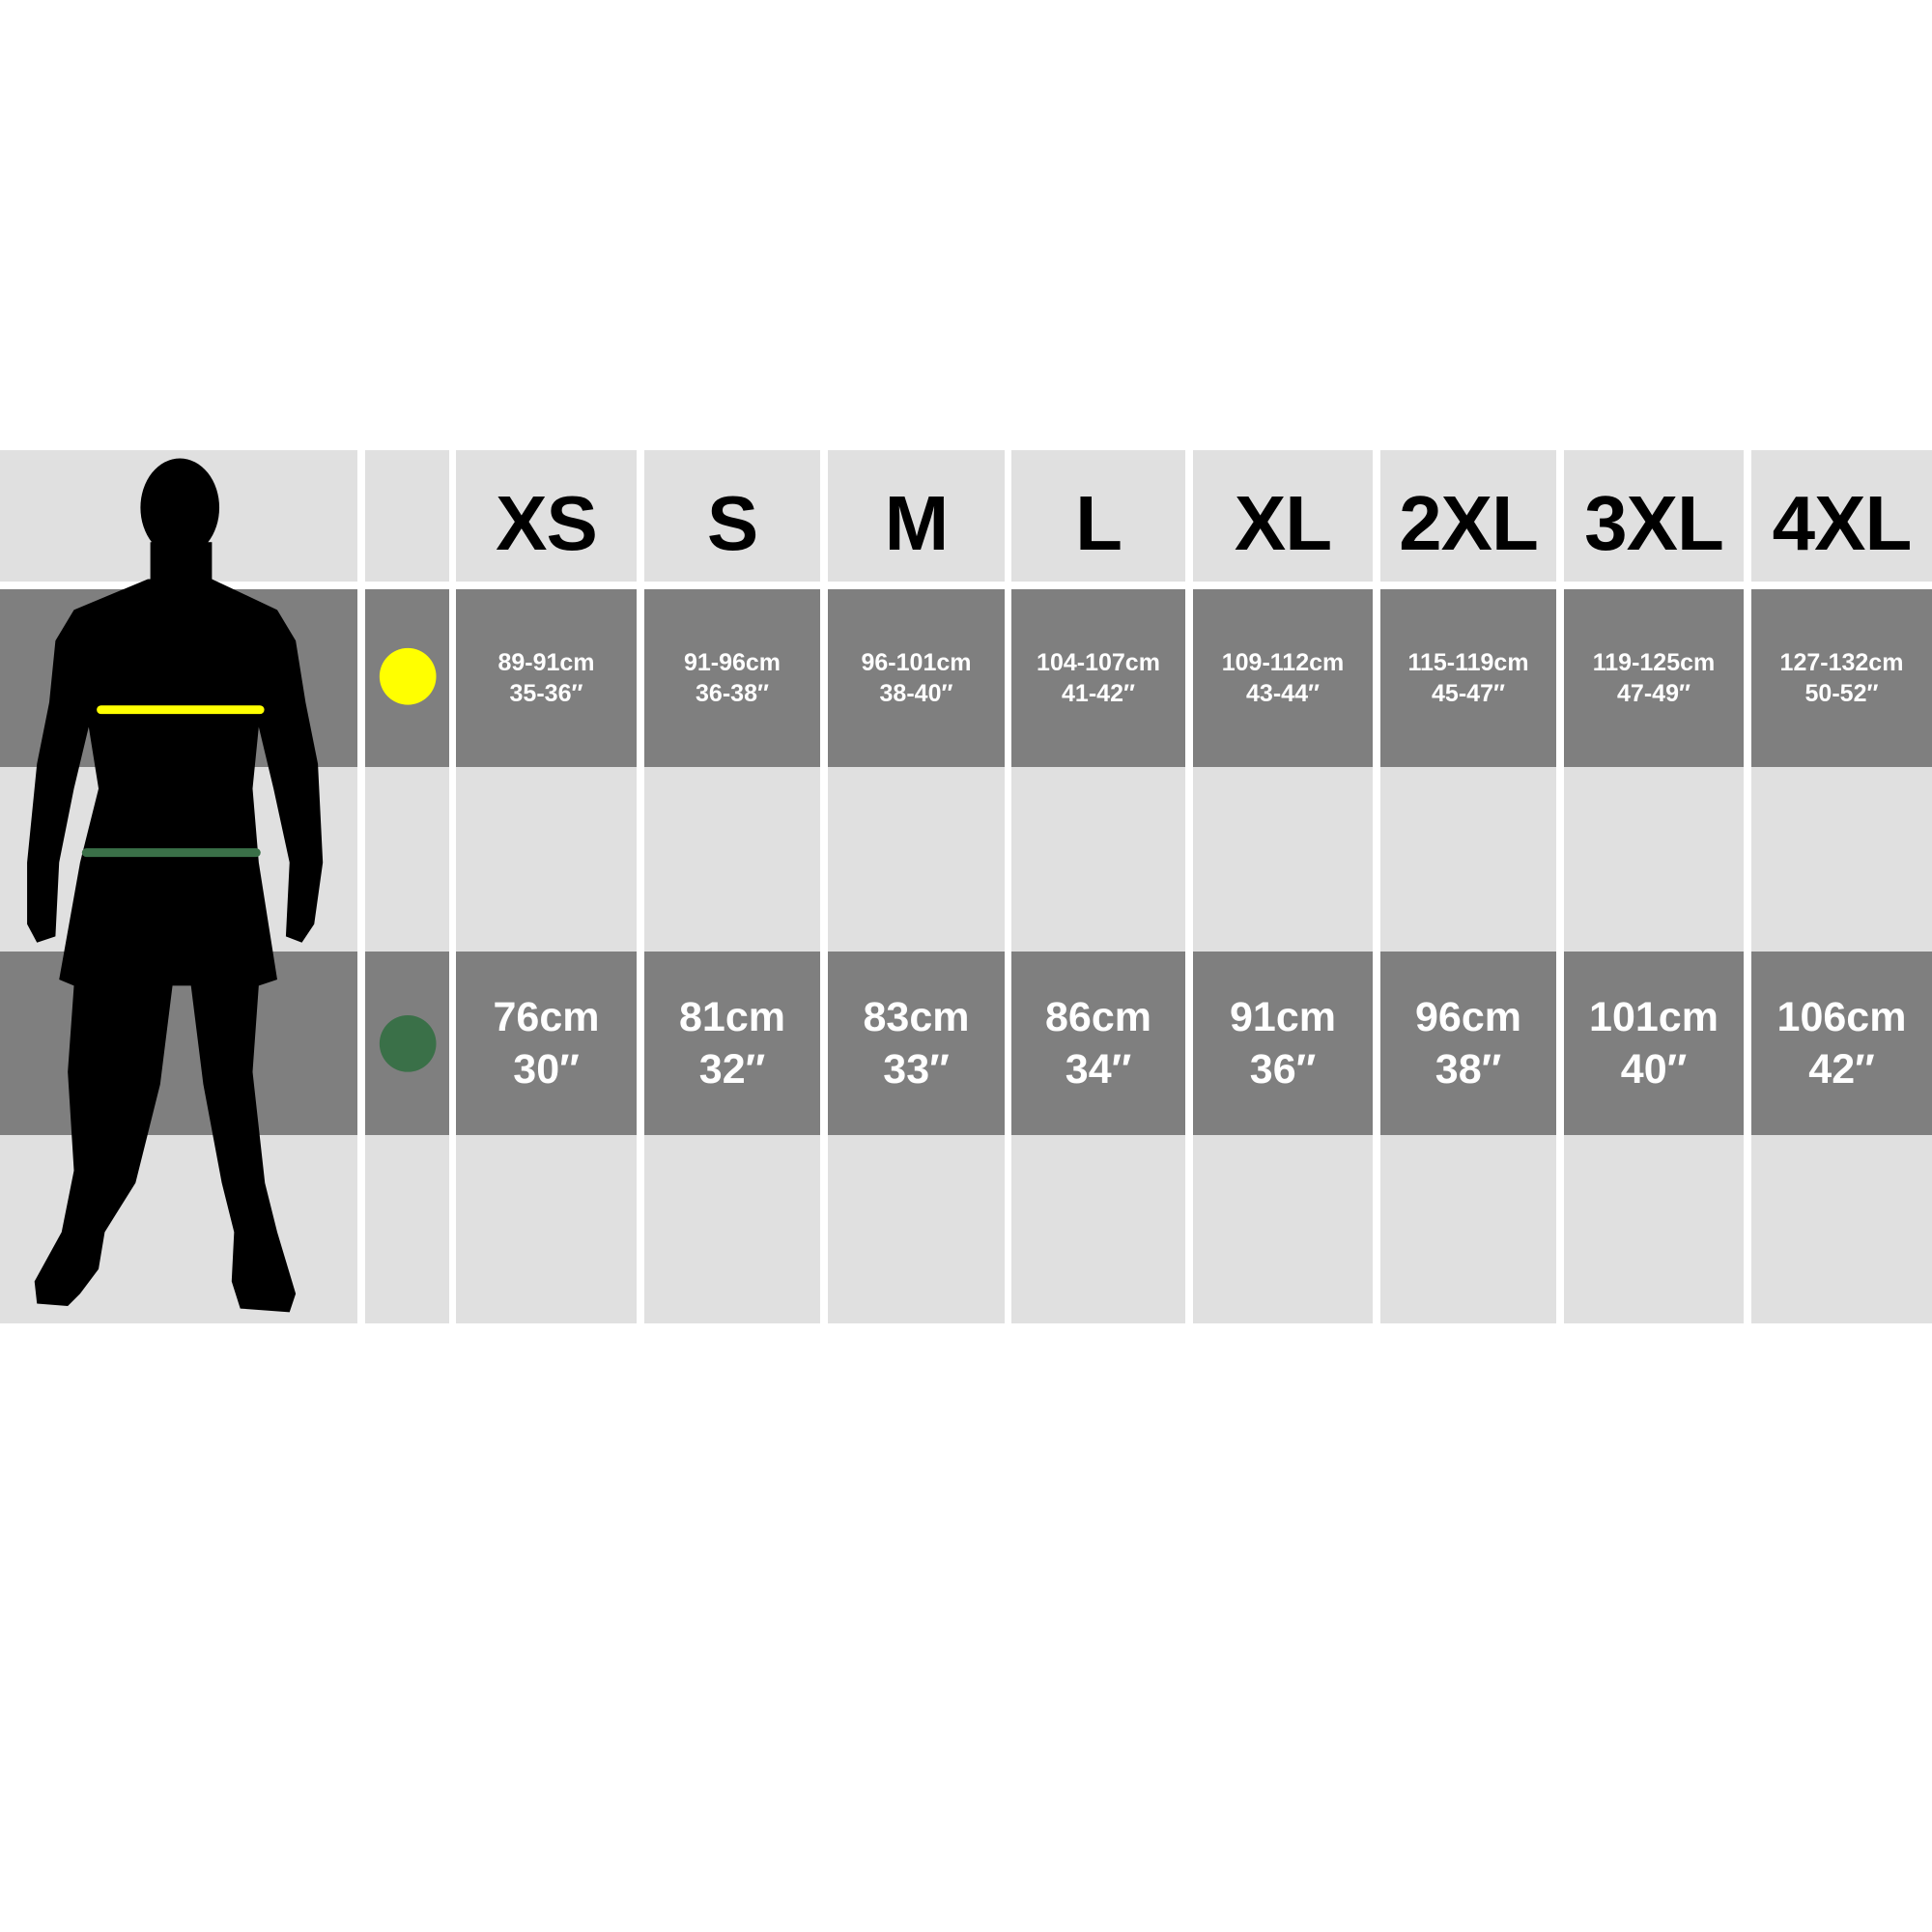 This screenshot has width=1932, height=1932. I want to click on size-header-3xl: 3XL, so click(1654, 516).